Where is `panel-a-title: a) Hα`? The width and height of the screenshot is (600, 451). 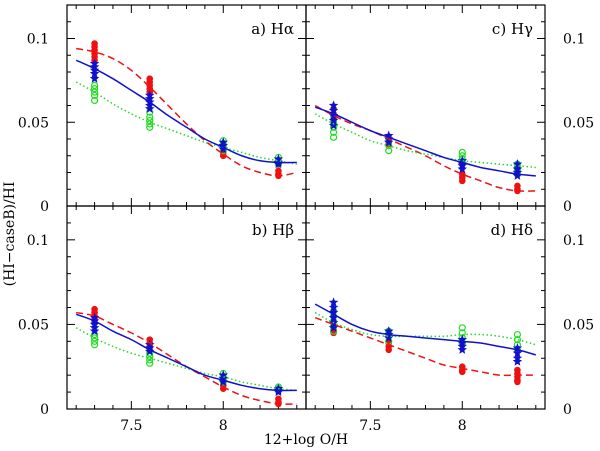
panel-a-title: a) Hα is located at coordinates (272, 29).